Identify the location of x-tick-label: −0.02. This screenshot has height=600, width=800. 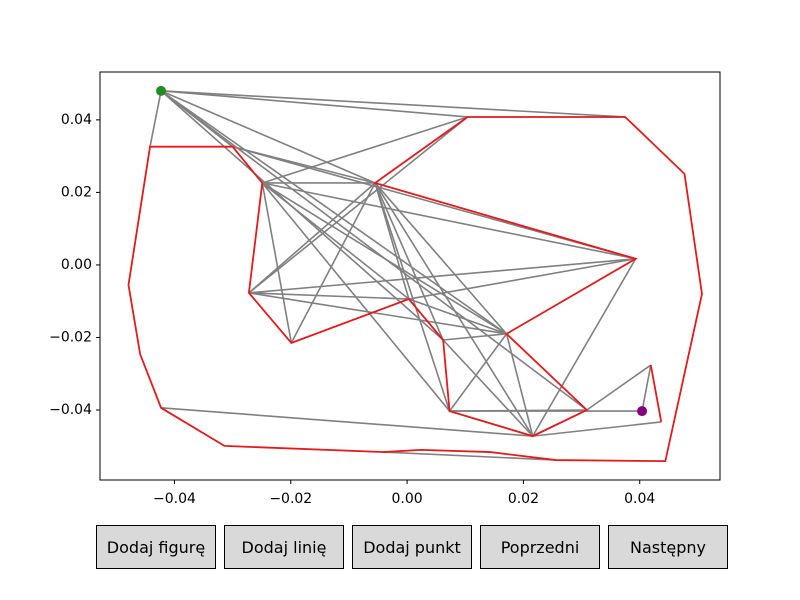
(290, 499).